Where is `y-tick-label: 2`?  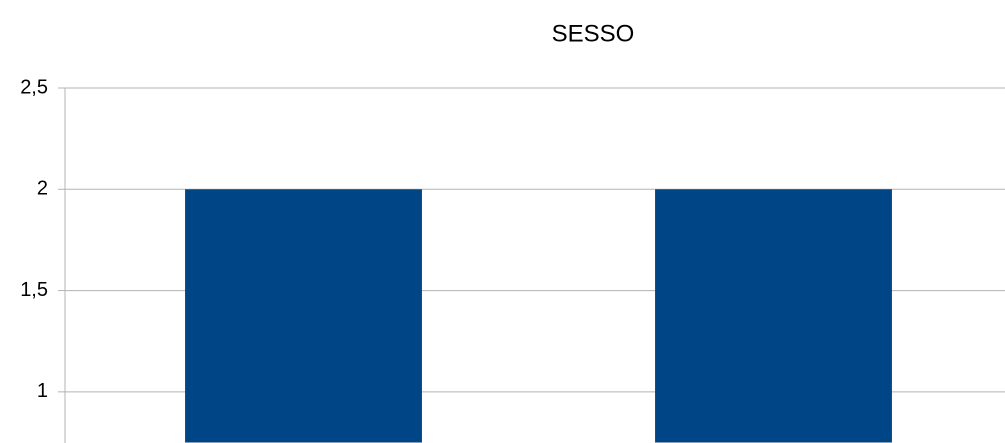
y-tick-label: 2 is located at coordinates (42, 189).